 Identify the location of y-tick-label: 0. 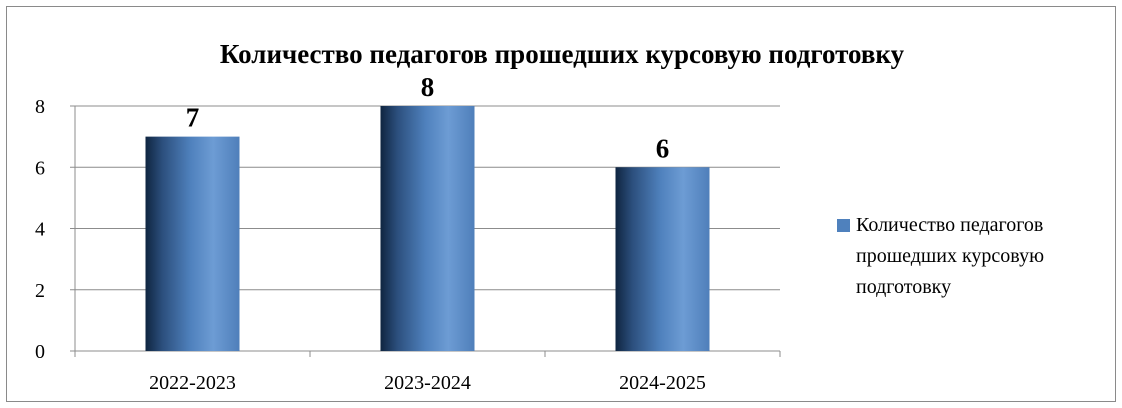
(40, 352).